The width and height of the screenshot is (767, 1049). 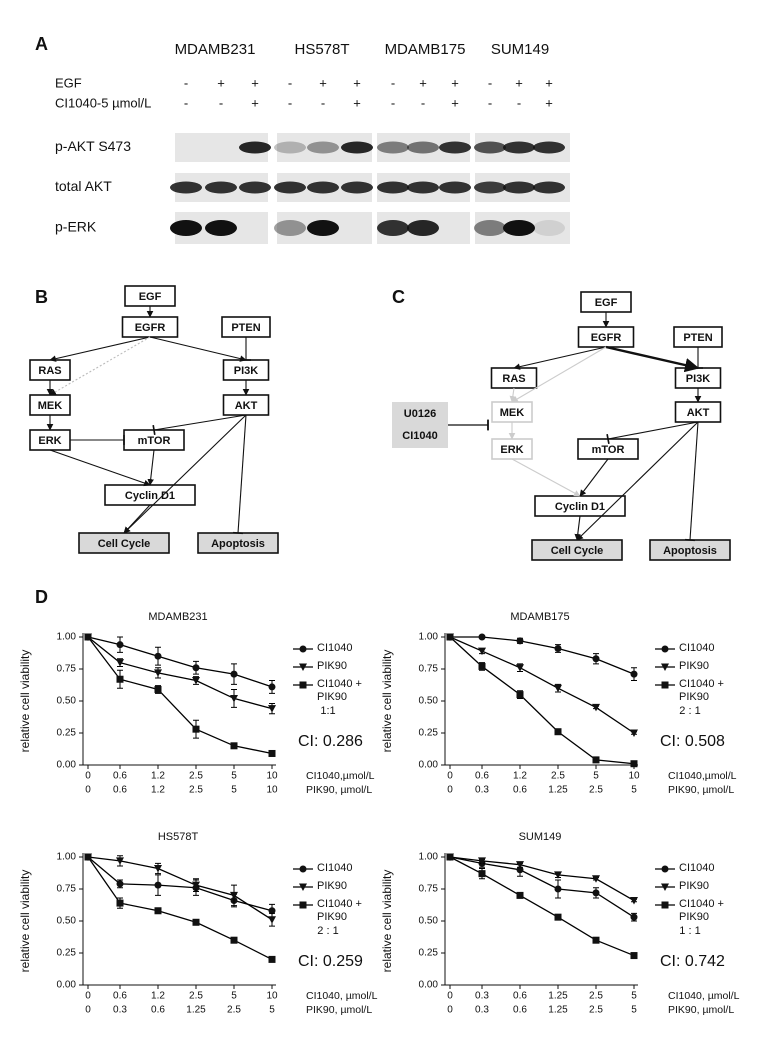 What do you see at coordinates (606, 303) in the screenshot?
I see `node-label: EGF` at bounding box center [606, 303].